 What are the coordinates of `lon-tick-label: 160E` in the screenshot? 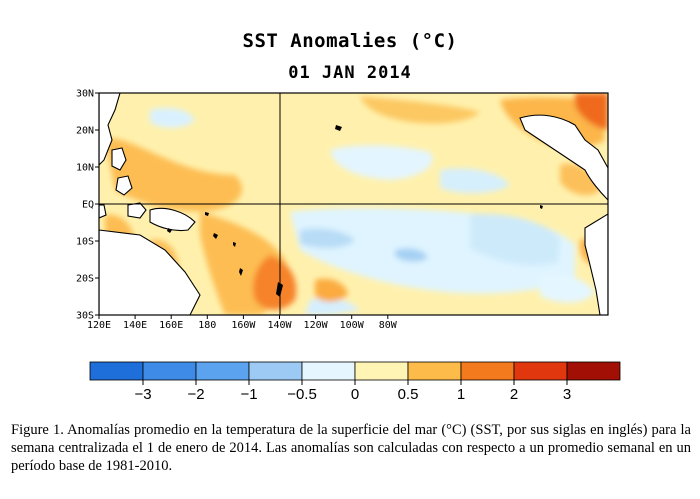 It's located at (171, 325).